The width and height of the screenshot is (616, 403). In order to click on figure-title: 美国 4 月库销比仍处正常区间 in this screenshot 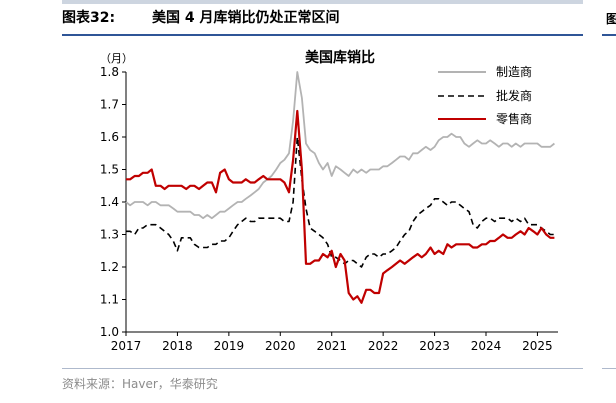, I will do `click(246, 18)`.